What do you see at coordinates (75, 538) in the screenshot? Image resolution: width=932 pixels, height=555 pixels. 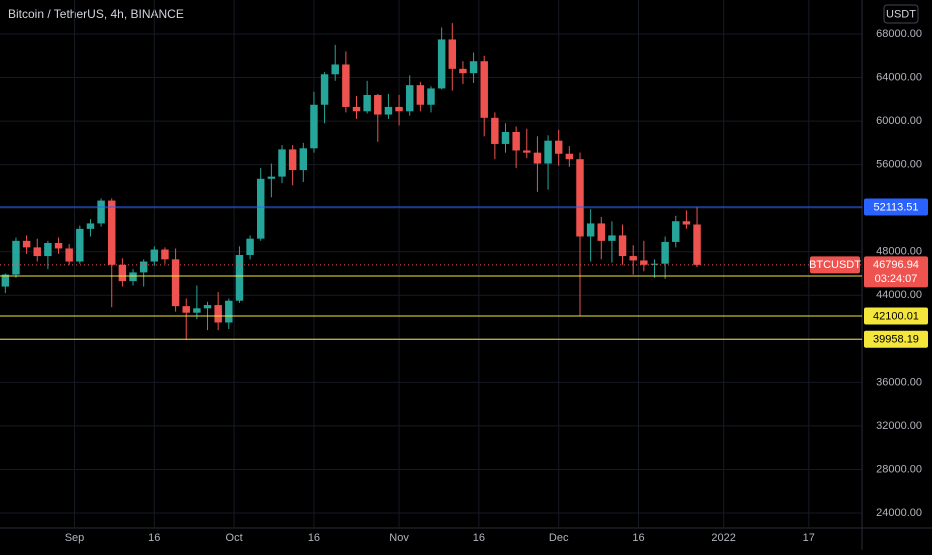 I see `x-tick-label: Sep` at bounding box center [75, 538].